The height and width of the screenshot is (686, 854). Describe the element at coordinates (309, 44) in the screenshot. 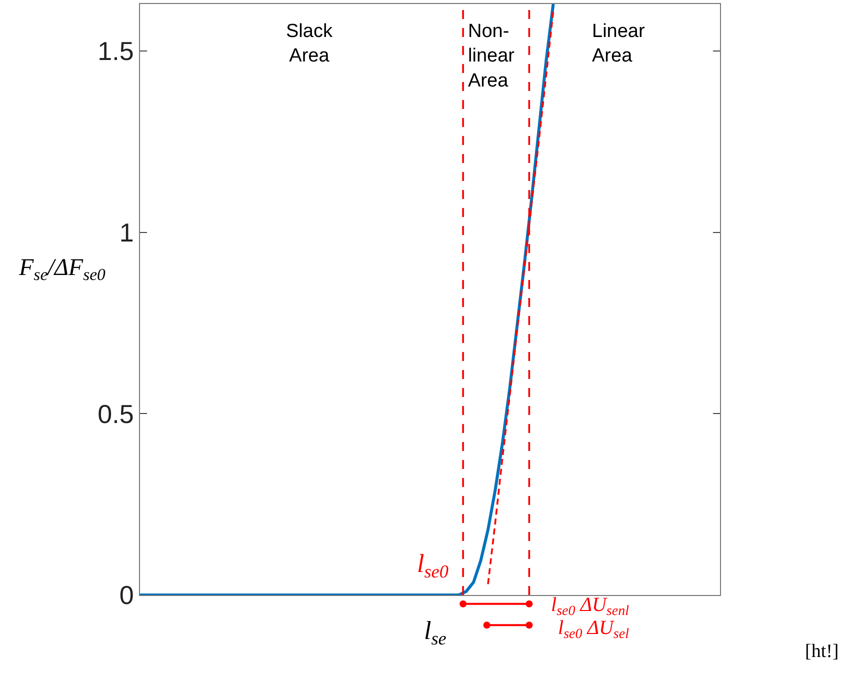

I see `annotation: Slack Area` at that location.